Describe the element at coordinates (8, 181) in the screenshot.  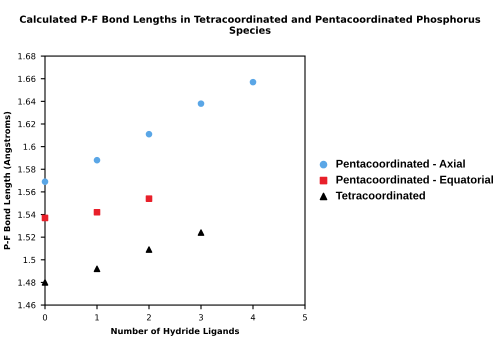
I see `y-axis-title: P-F Bond Length (Angstroms)` at that location.